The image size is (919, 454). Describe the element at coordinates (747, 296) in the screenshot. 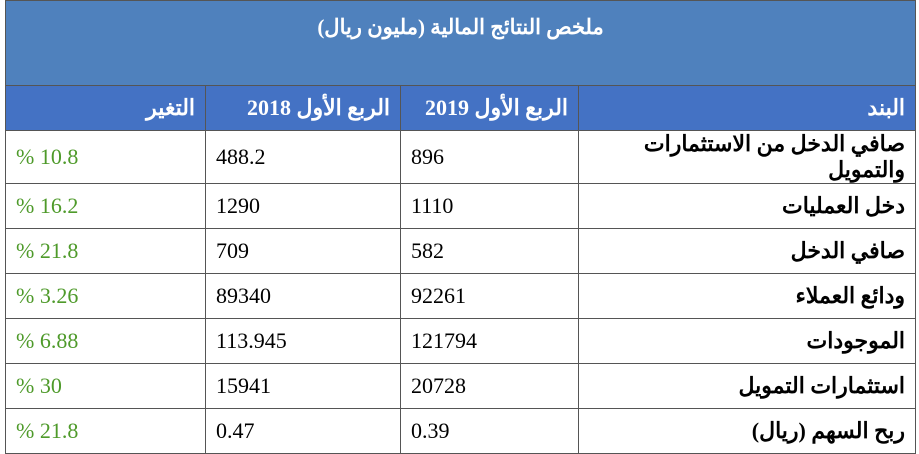

I see `table-cell: ودائع العملاء` at that location.